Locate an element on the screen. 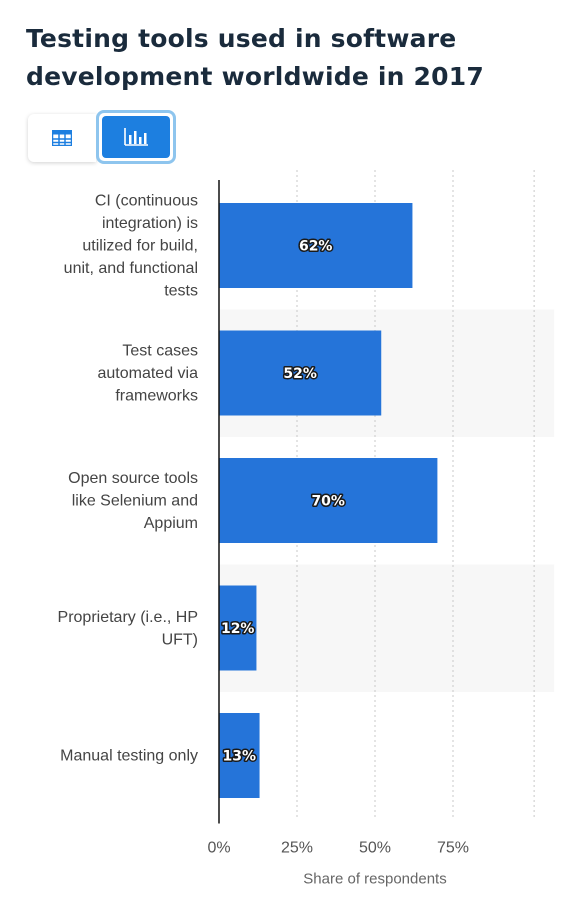  data-label: 70% is located at coordinates (328, 502).